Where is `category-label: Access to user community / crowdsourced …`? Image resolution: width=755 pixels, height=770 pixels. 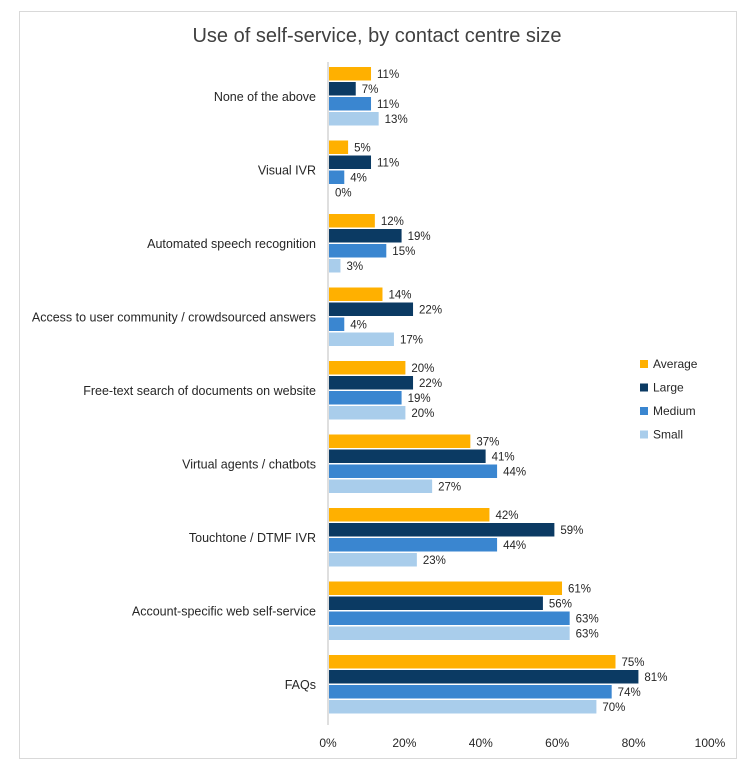
category-label: Access to user community / crowdsourced … is located at coordinates (174, 318).